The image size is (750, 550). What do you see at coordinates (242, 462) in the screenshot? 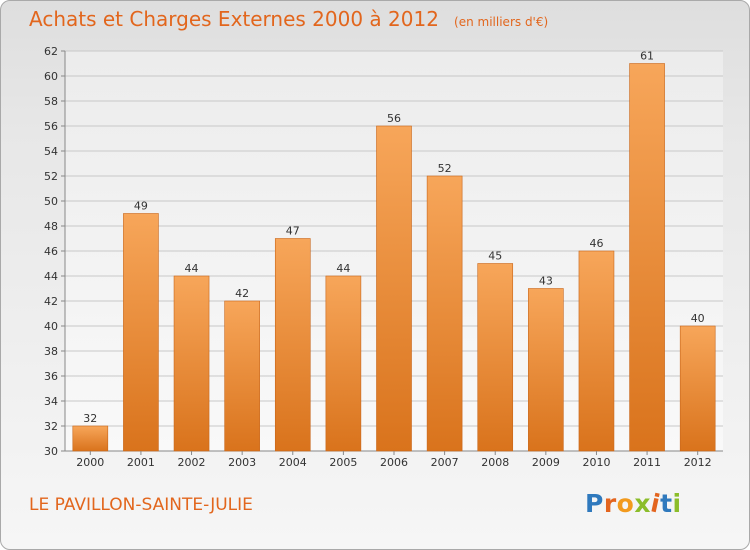
I see `x-tick-label: 2003` at bounding box center [242, 462].